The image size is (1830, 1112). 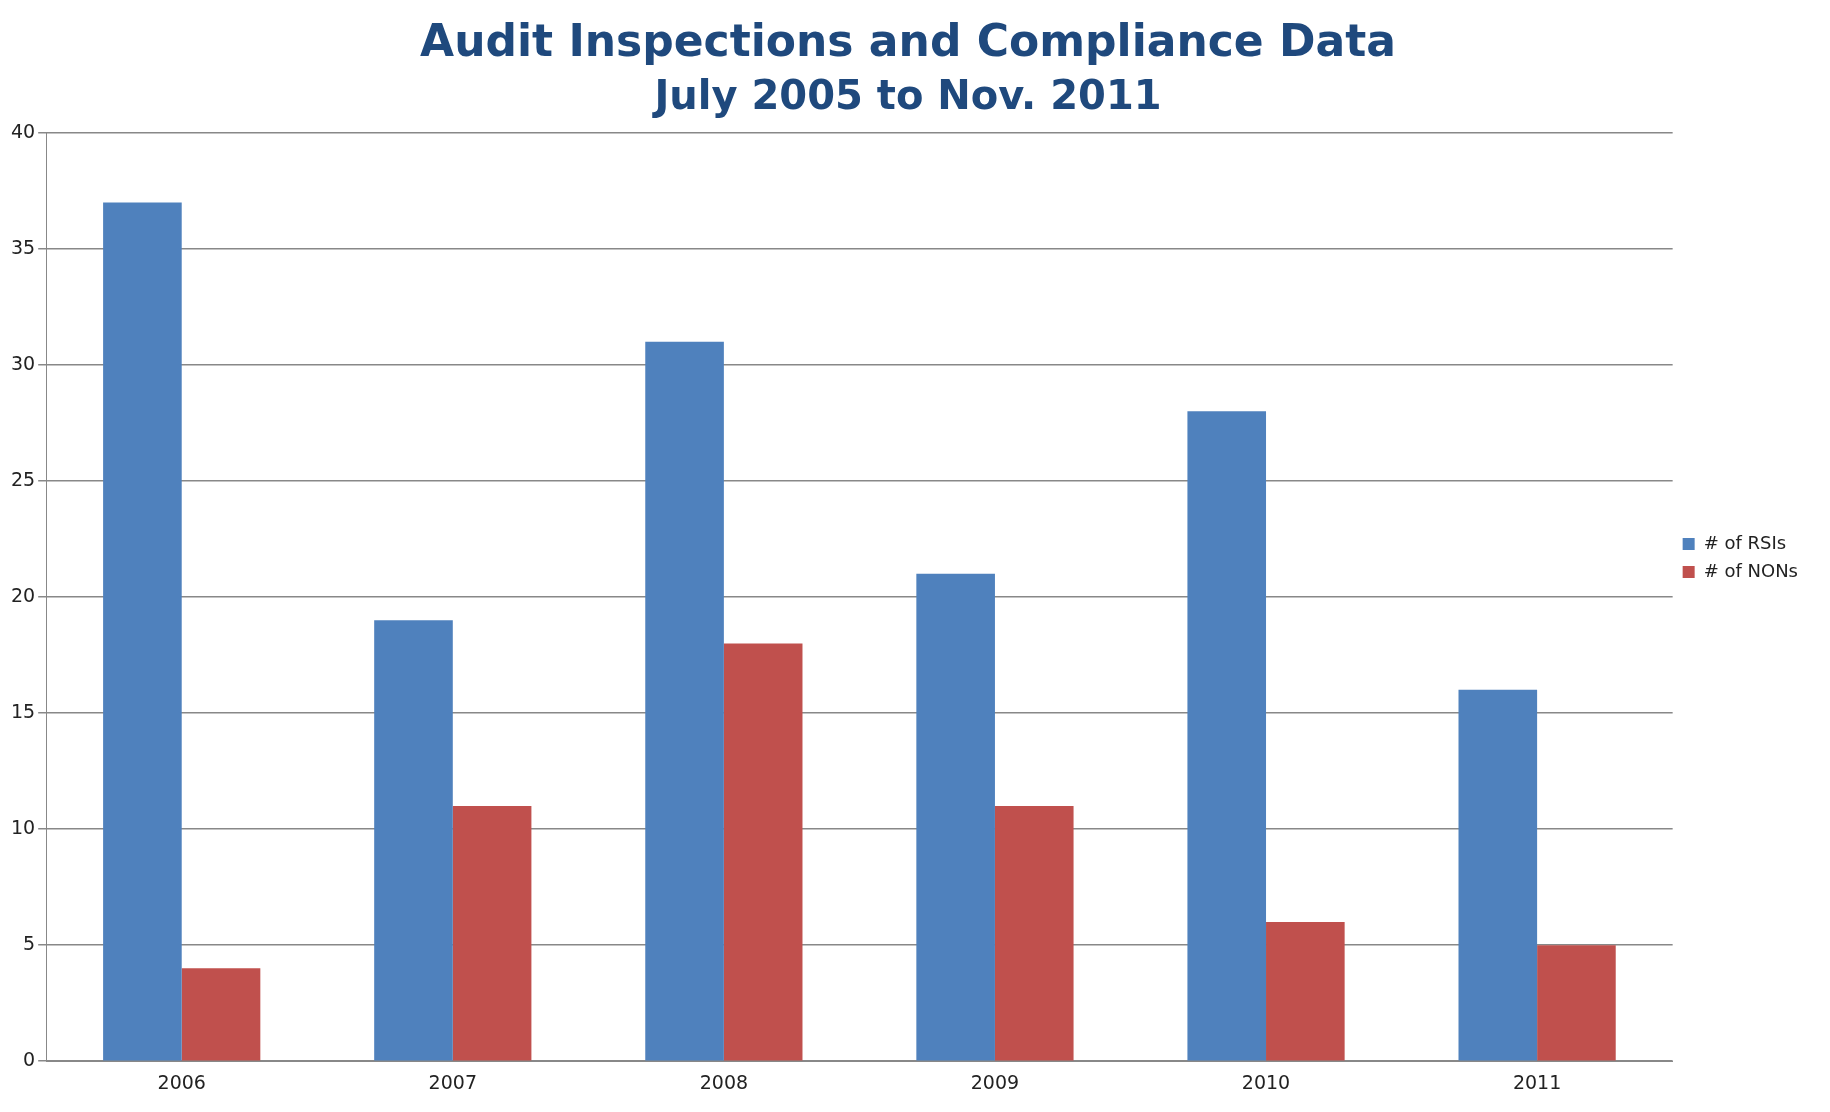 What do you see at coordinates (23, 827) in the screenshot?
I see `y-tick-label: 10` at bounding box center [23, 827].